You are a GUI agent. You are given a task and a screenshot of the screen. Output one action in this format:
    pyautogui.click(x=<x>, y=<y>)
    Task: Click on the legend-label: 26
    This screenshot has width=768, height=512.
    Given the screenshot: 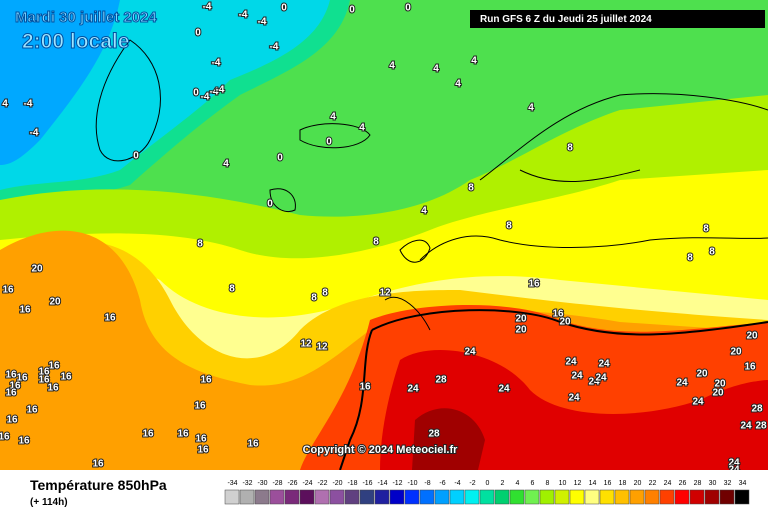 What is the action you would take?
    pyautogui.click(x=683, y=483)
    